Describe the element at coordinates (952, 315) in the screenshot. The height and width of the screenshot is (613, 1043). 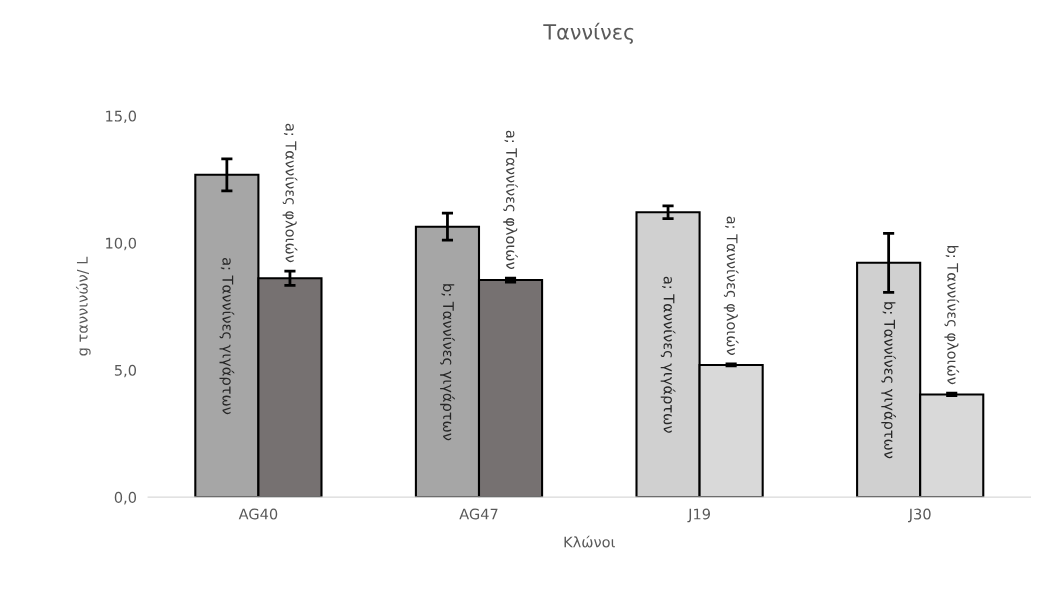
I see `data-label: b; Ταννίνες φλοιών` at that location.